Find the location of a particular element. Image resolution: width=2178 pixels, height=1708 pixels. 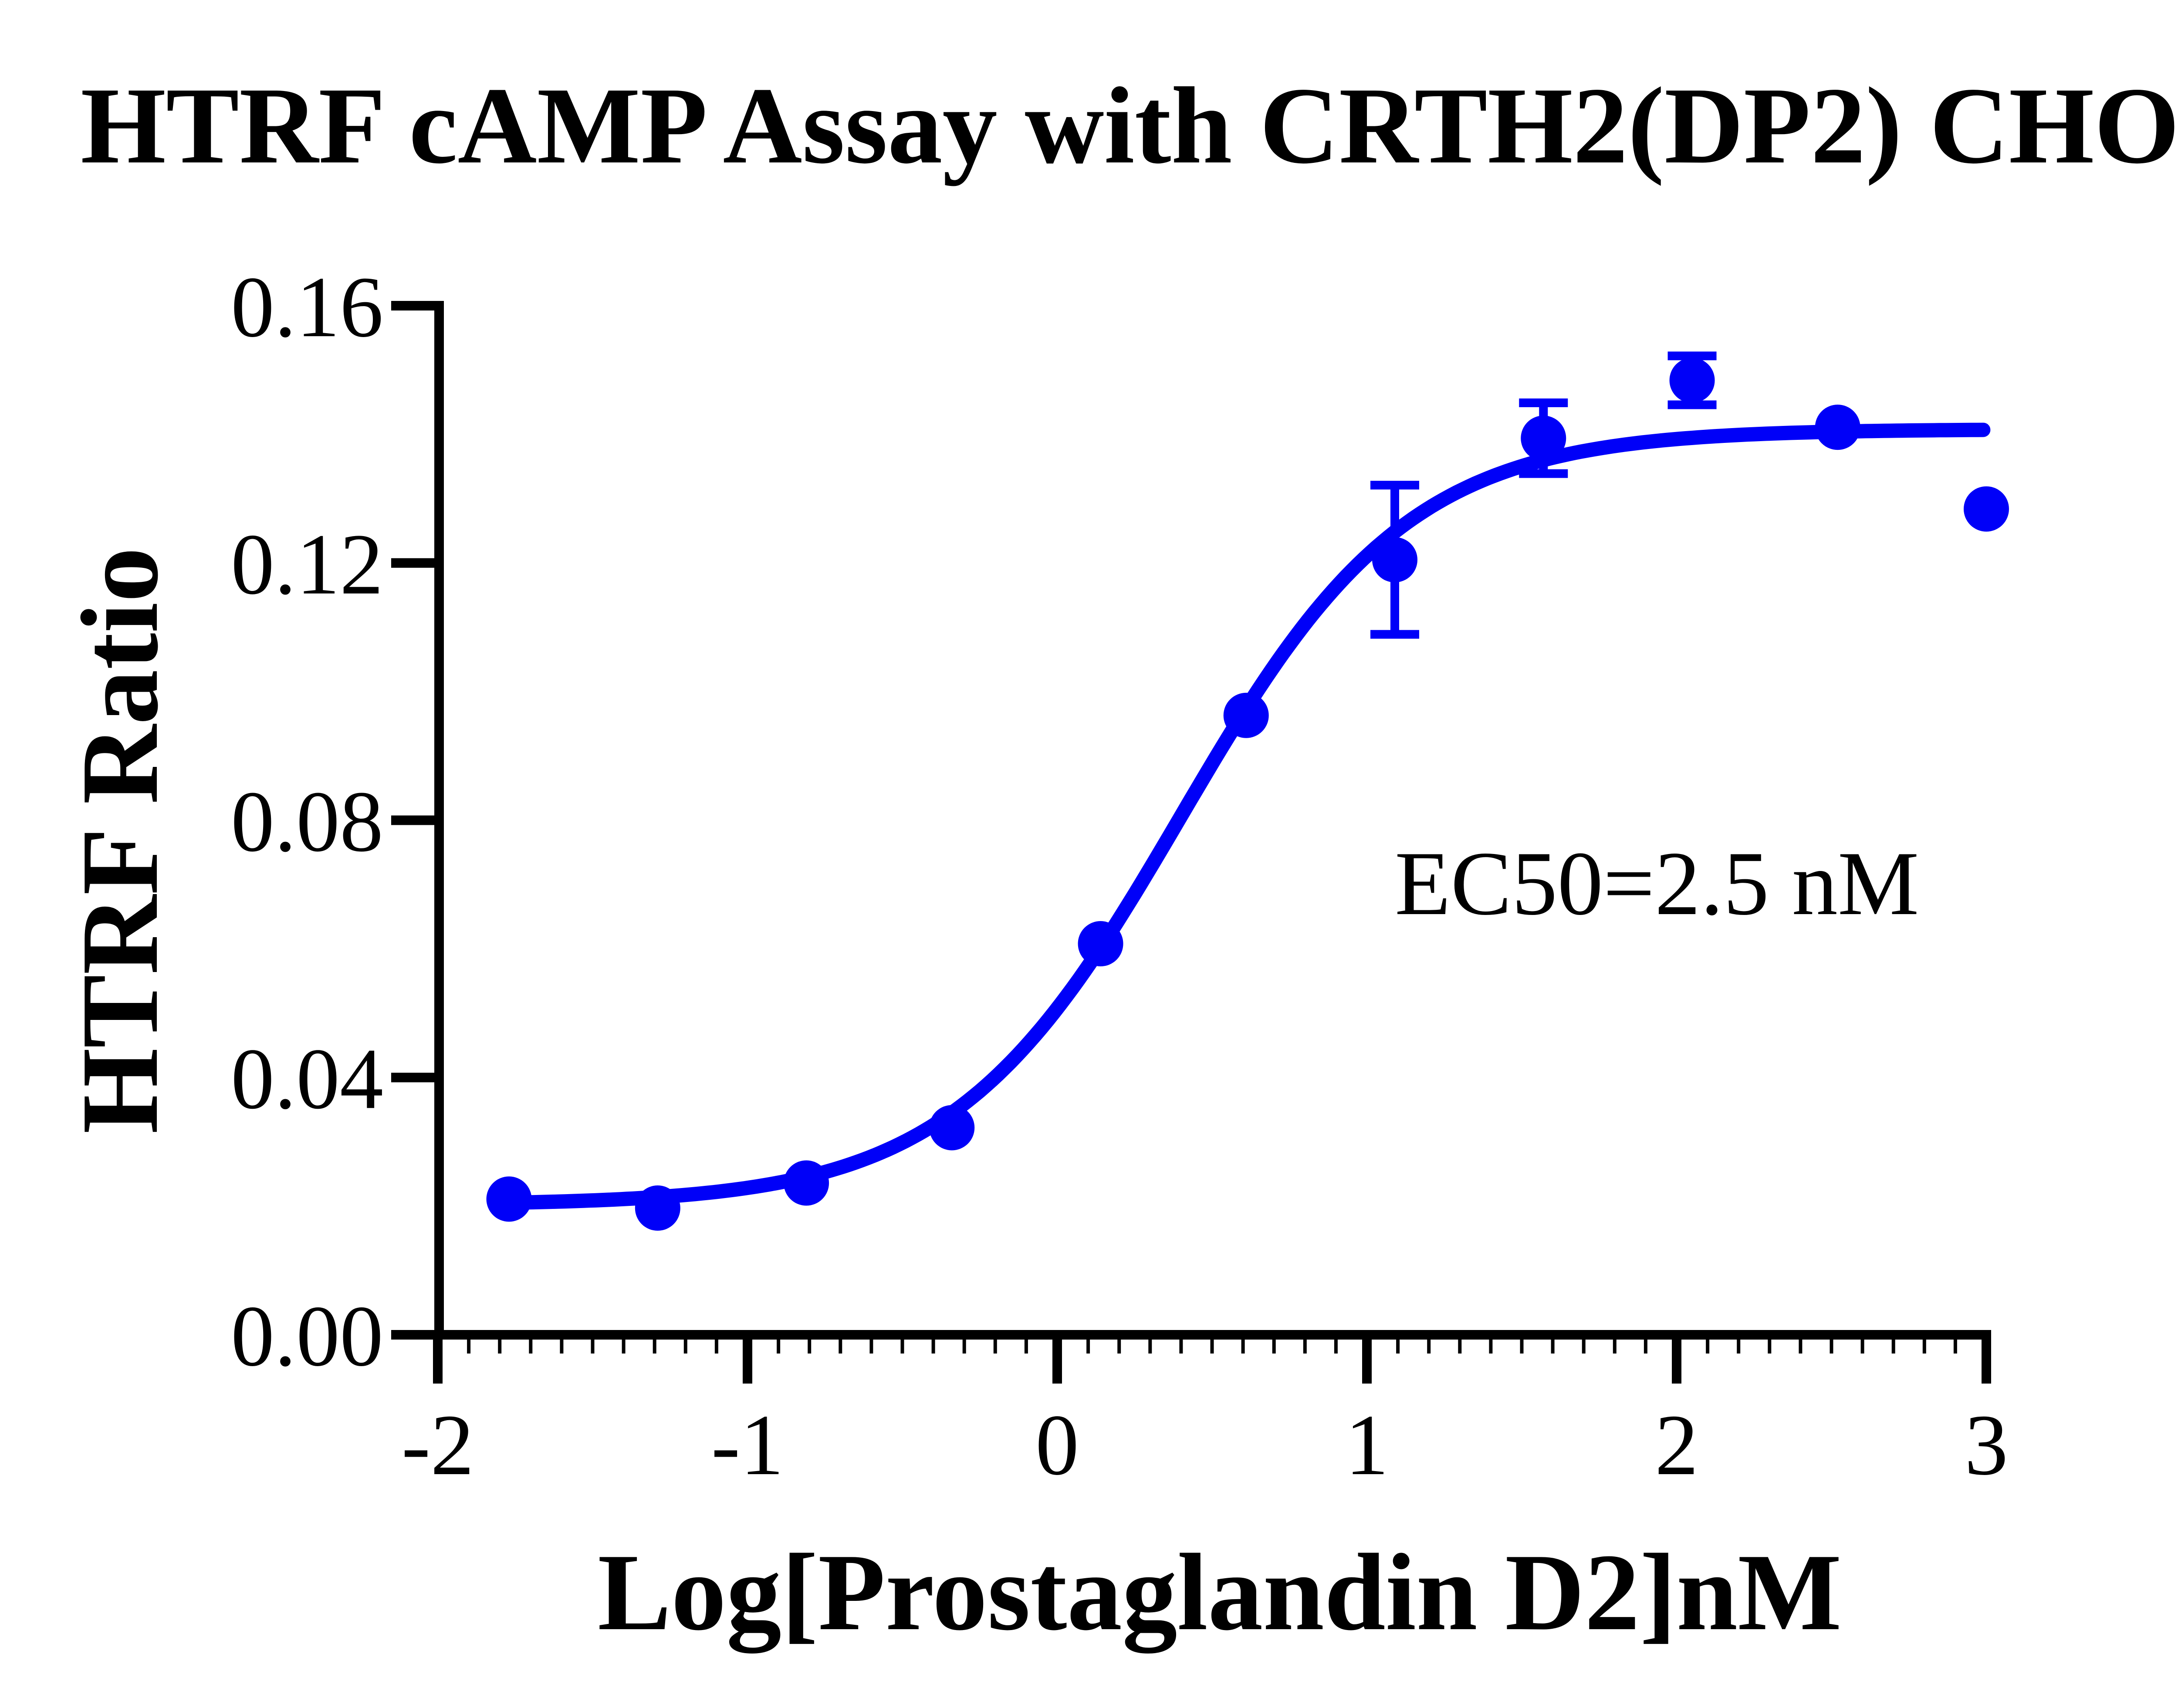

x-axis-label: Log[Prostaglandin D2]nM is located at coordinates (1220, 1592).